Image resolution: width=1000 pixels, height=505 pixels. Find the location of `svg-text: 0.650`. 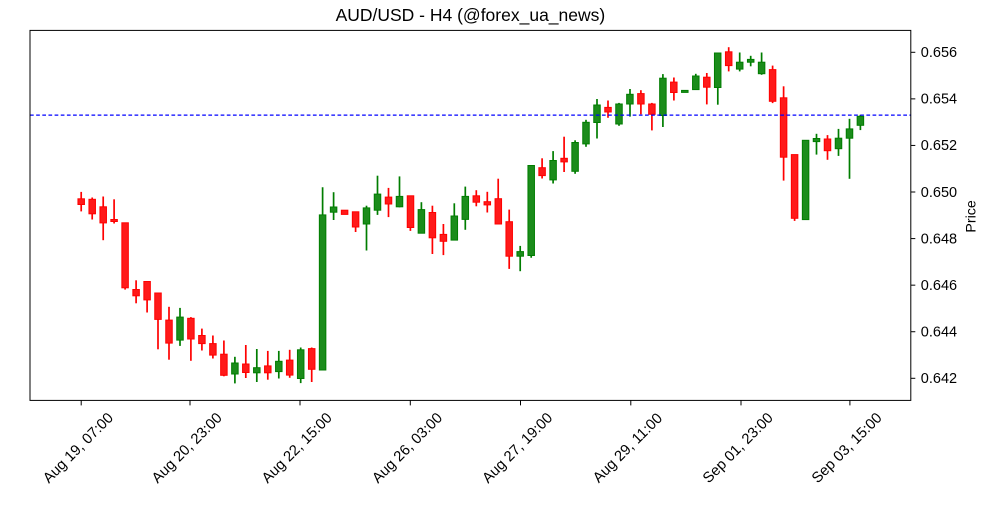

svg-text: 0.650 is located at coordinates (939, 193).